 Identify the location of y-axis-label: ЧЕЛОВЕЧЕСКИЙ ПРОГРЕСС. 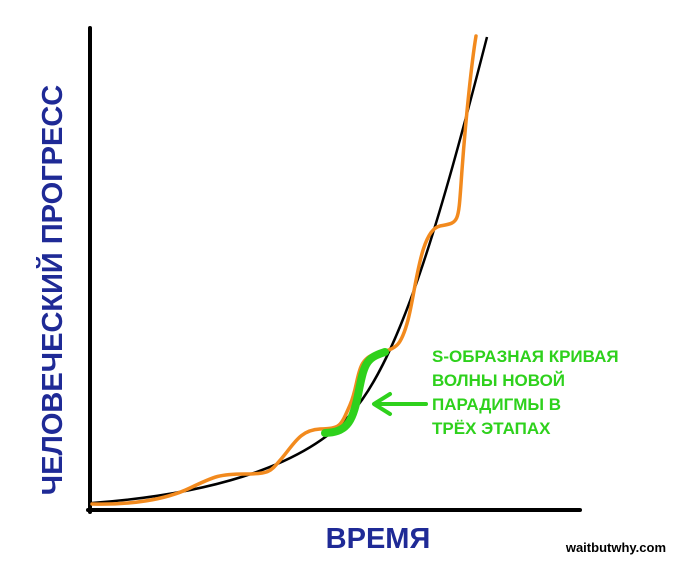
(52, 290).